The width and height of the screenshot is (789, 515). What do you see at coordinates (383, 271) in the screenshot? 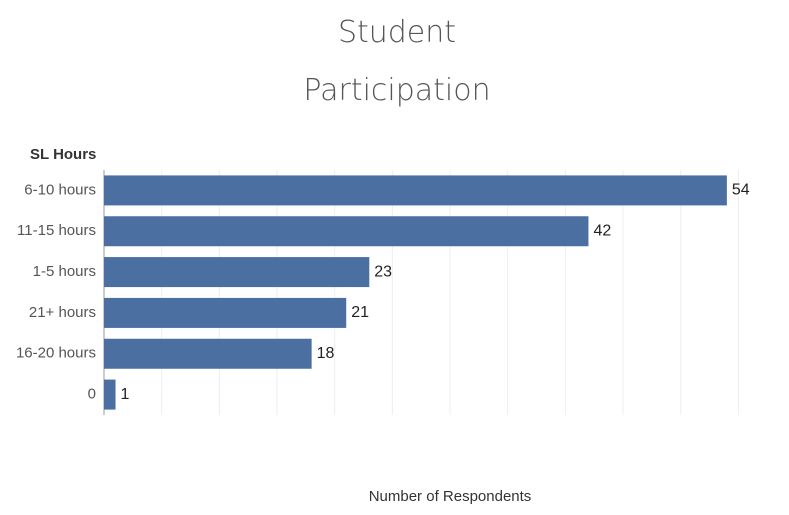
I see `data-label: 23` at bounding box center [383, 271].